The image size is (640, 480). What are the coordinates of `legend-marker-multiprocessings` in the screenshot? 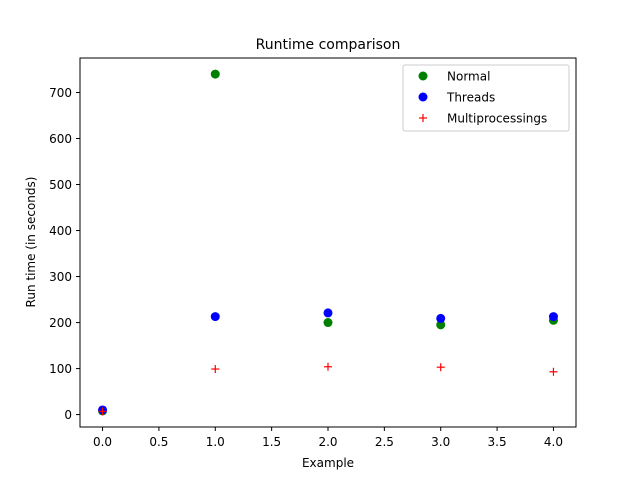 It's located at (423, 118).